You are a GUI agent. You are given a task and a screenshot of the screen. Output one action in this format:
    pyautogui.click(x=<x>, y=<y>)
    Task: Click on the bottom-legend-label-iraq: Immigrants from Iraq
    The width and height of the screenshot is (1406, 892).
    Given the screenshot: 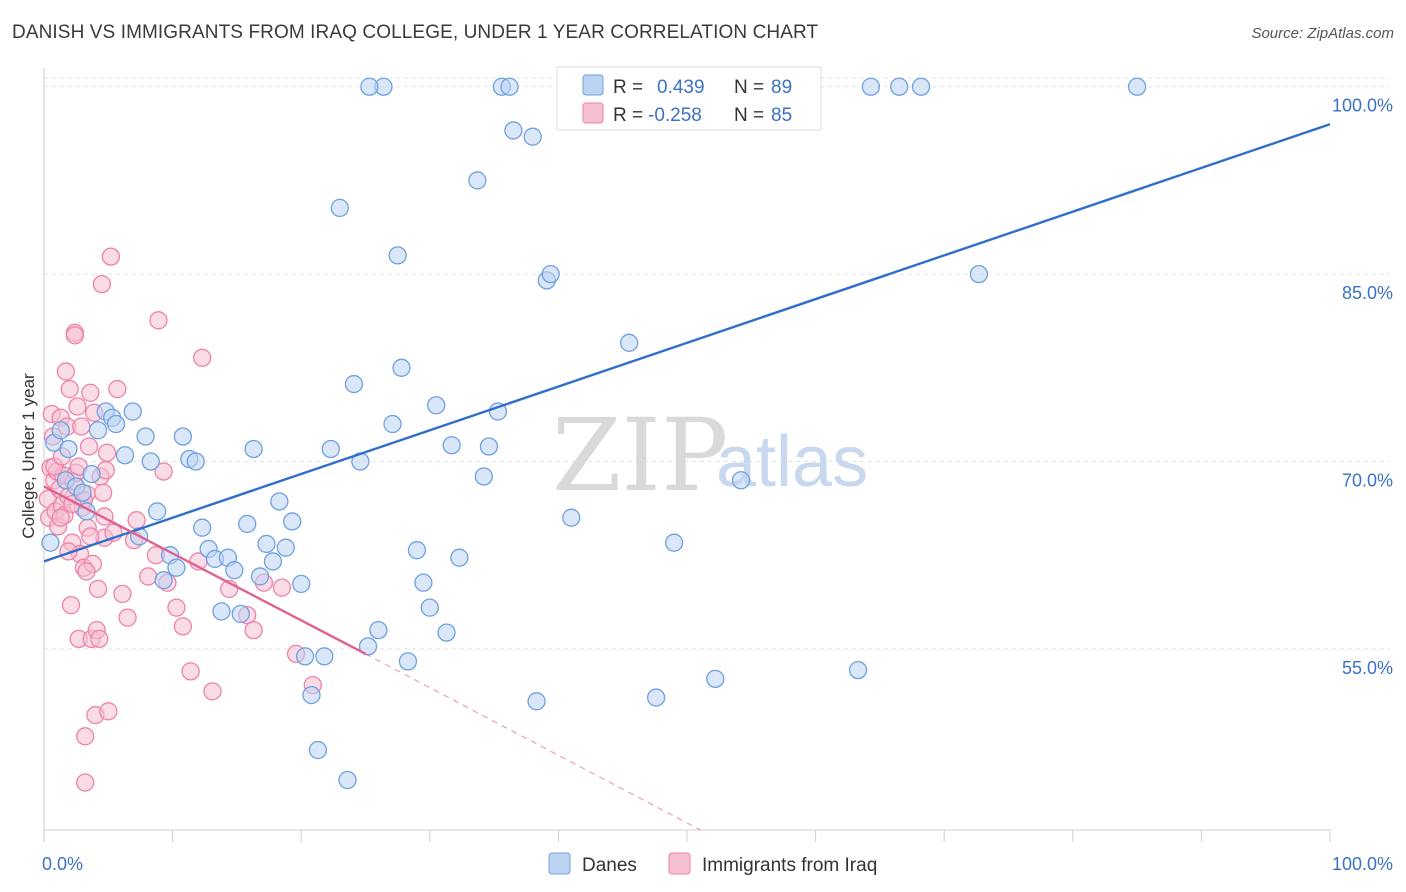 What is the action you would take?
    pyautogui.click(x=789, y=865)
    